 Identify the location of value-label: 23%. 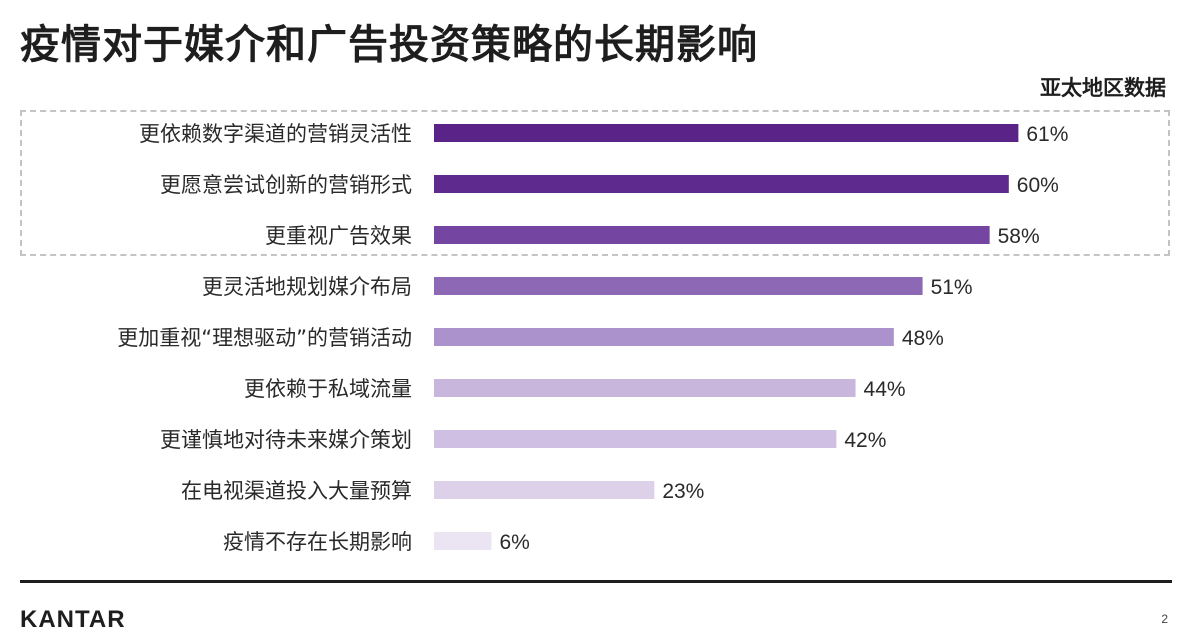
(683, 491).